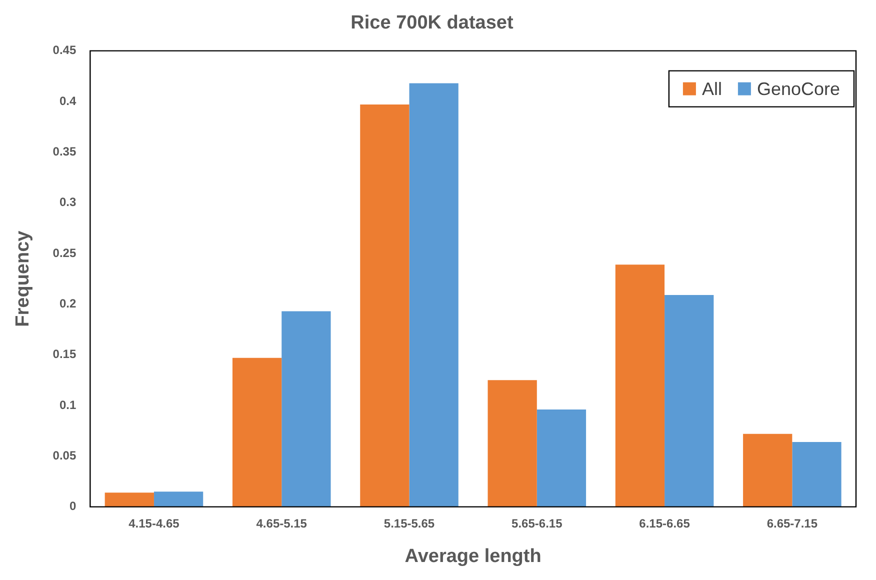 Image resolution: width=876 pixels, height=580 pixels. Describe the element at coordinates (64, 151) in the screenshot. I see `y-tick-label: 0.35` at that location.